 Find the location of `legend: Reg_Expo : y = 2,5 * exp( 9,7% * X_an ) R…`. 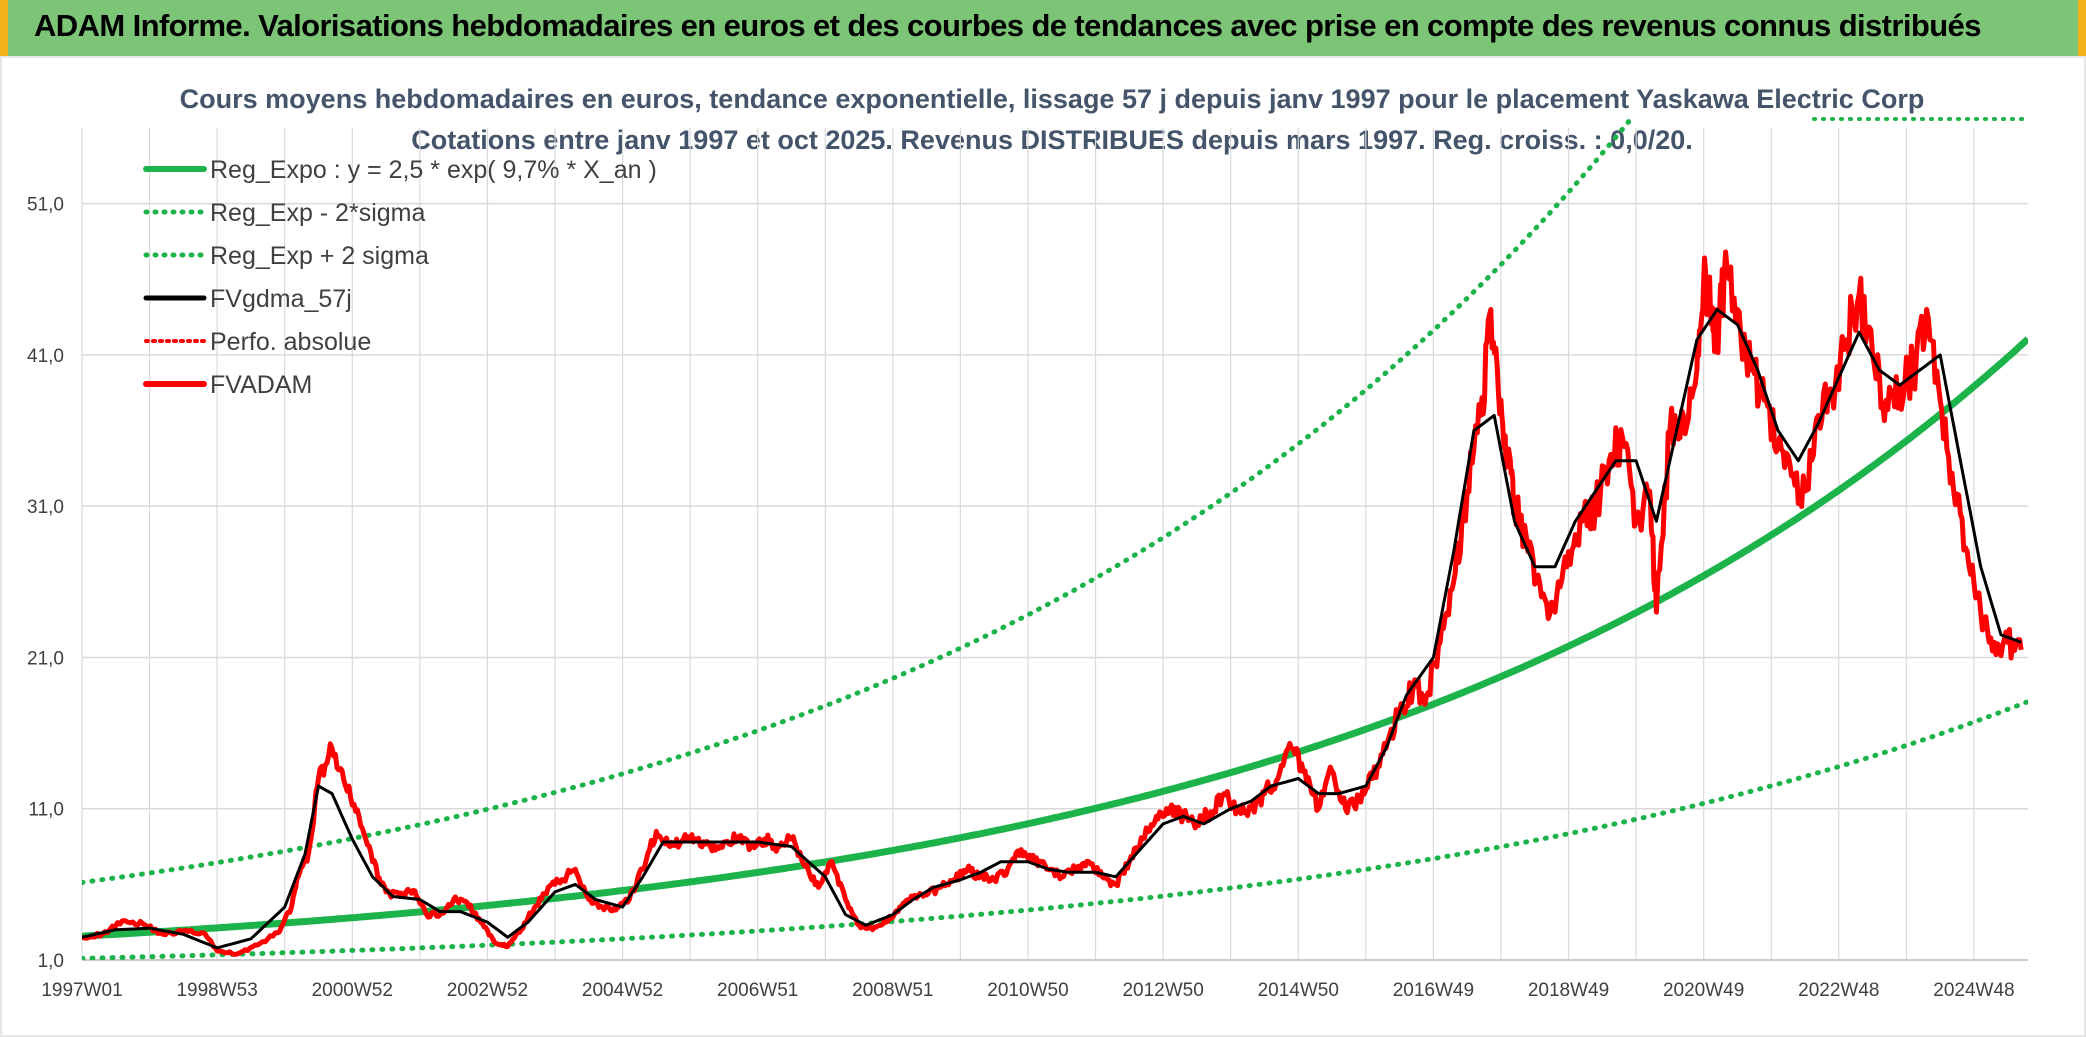

legend: Reg_Expo : y = 2,5 * exp( 9,7% * X_an ) R… is located at coordinates (400, 277).